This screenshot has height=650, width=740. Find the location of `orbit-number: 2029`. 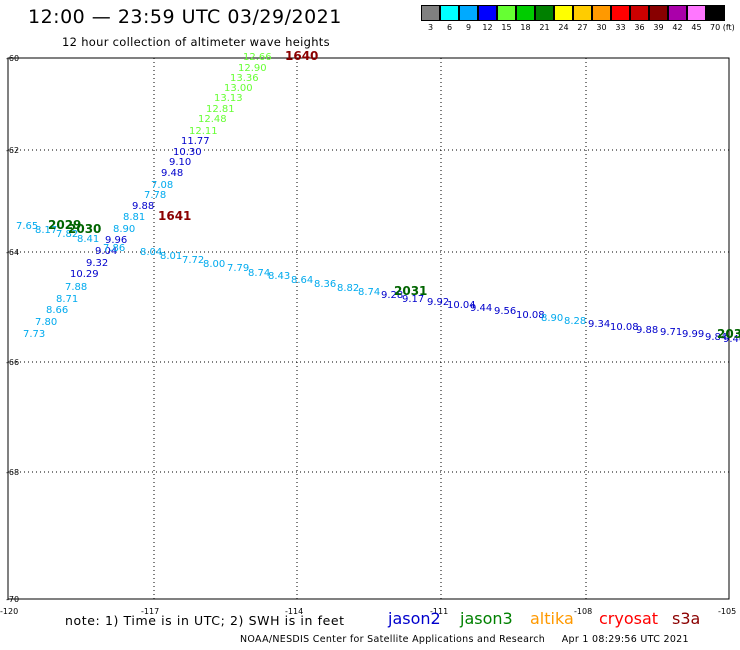

orbit-number: 2029 is located at coordinates (64, 225).